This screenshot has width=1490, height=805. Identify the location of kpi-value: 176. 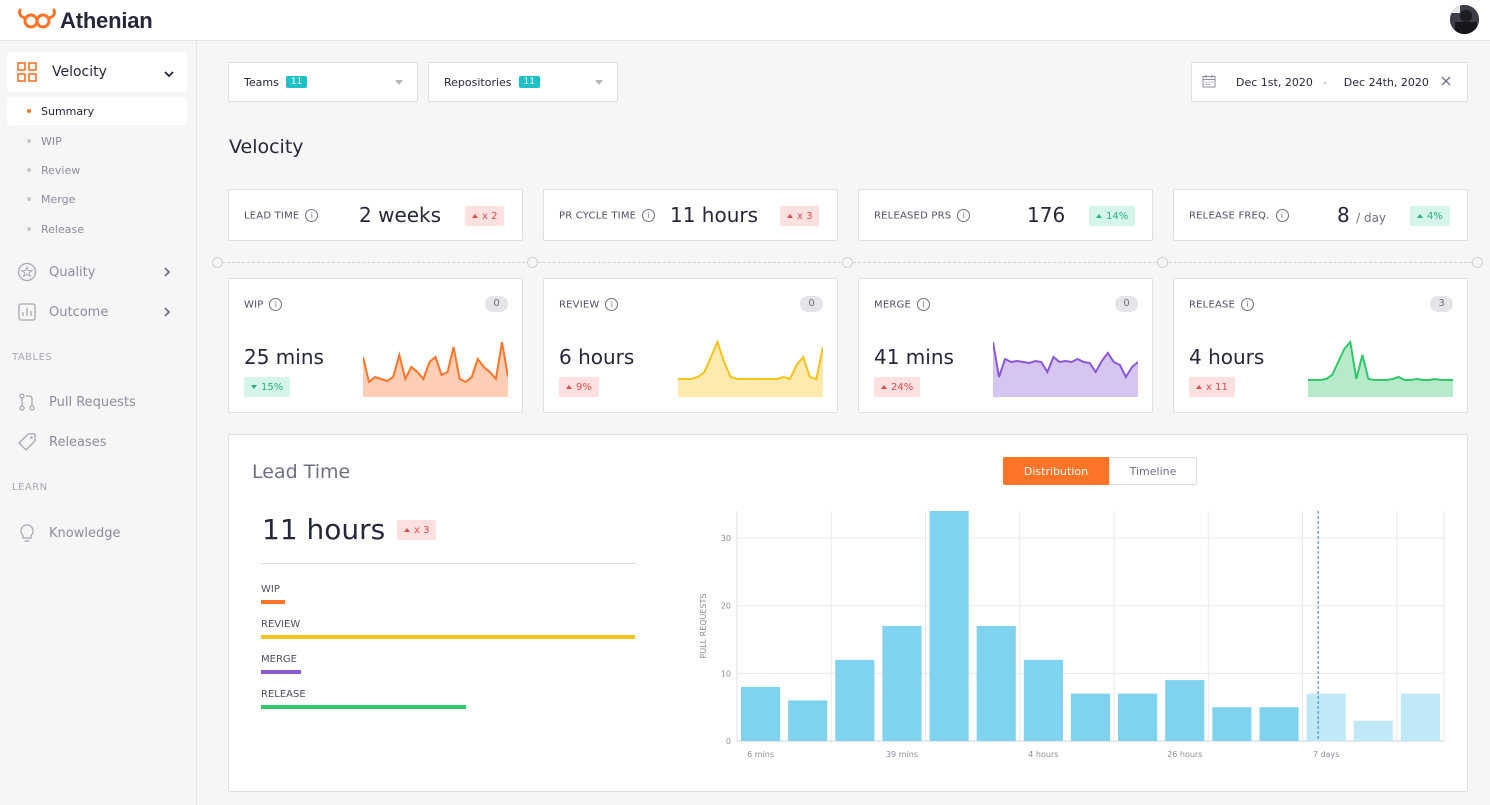
(1046, 215).